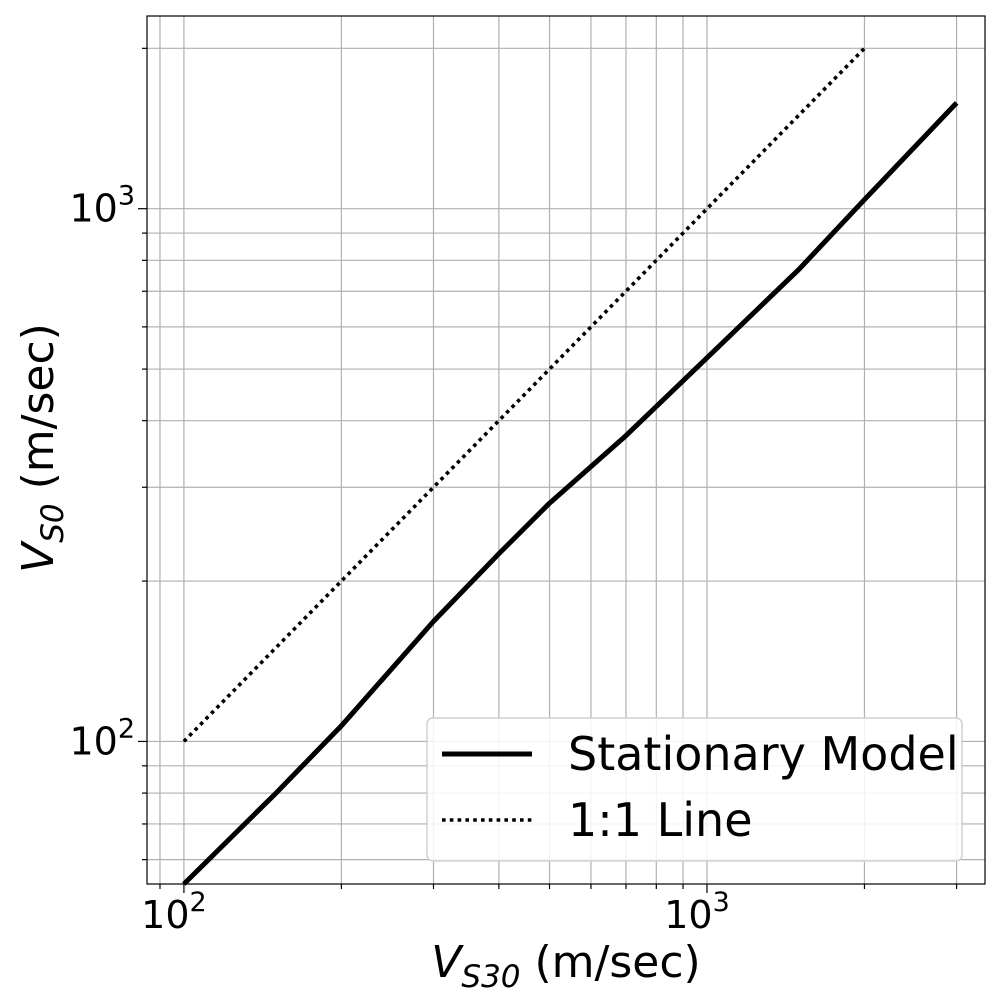  I want to click on x-axis-label: VS30 (m/sec), so click(565, 966).